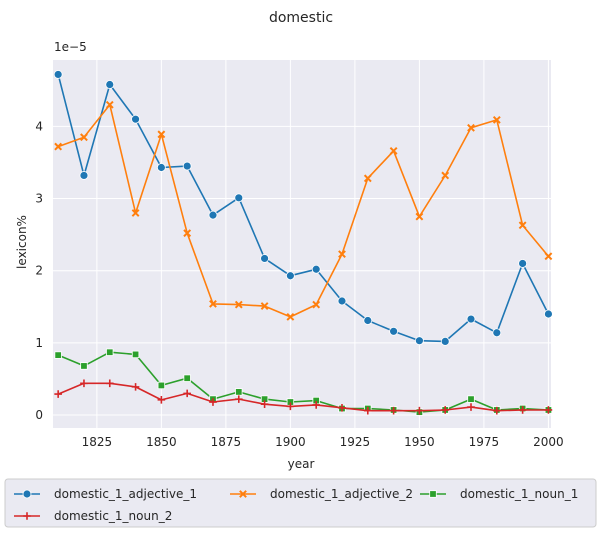  Describe the element at coordinates (290, 442) in the screenshot. I see `x-tick-label: 1900` at that location.